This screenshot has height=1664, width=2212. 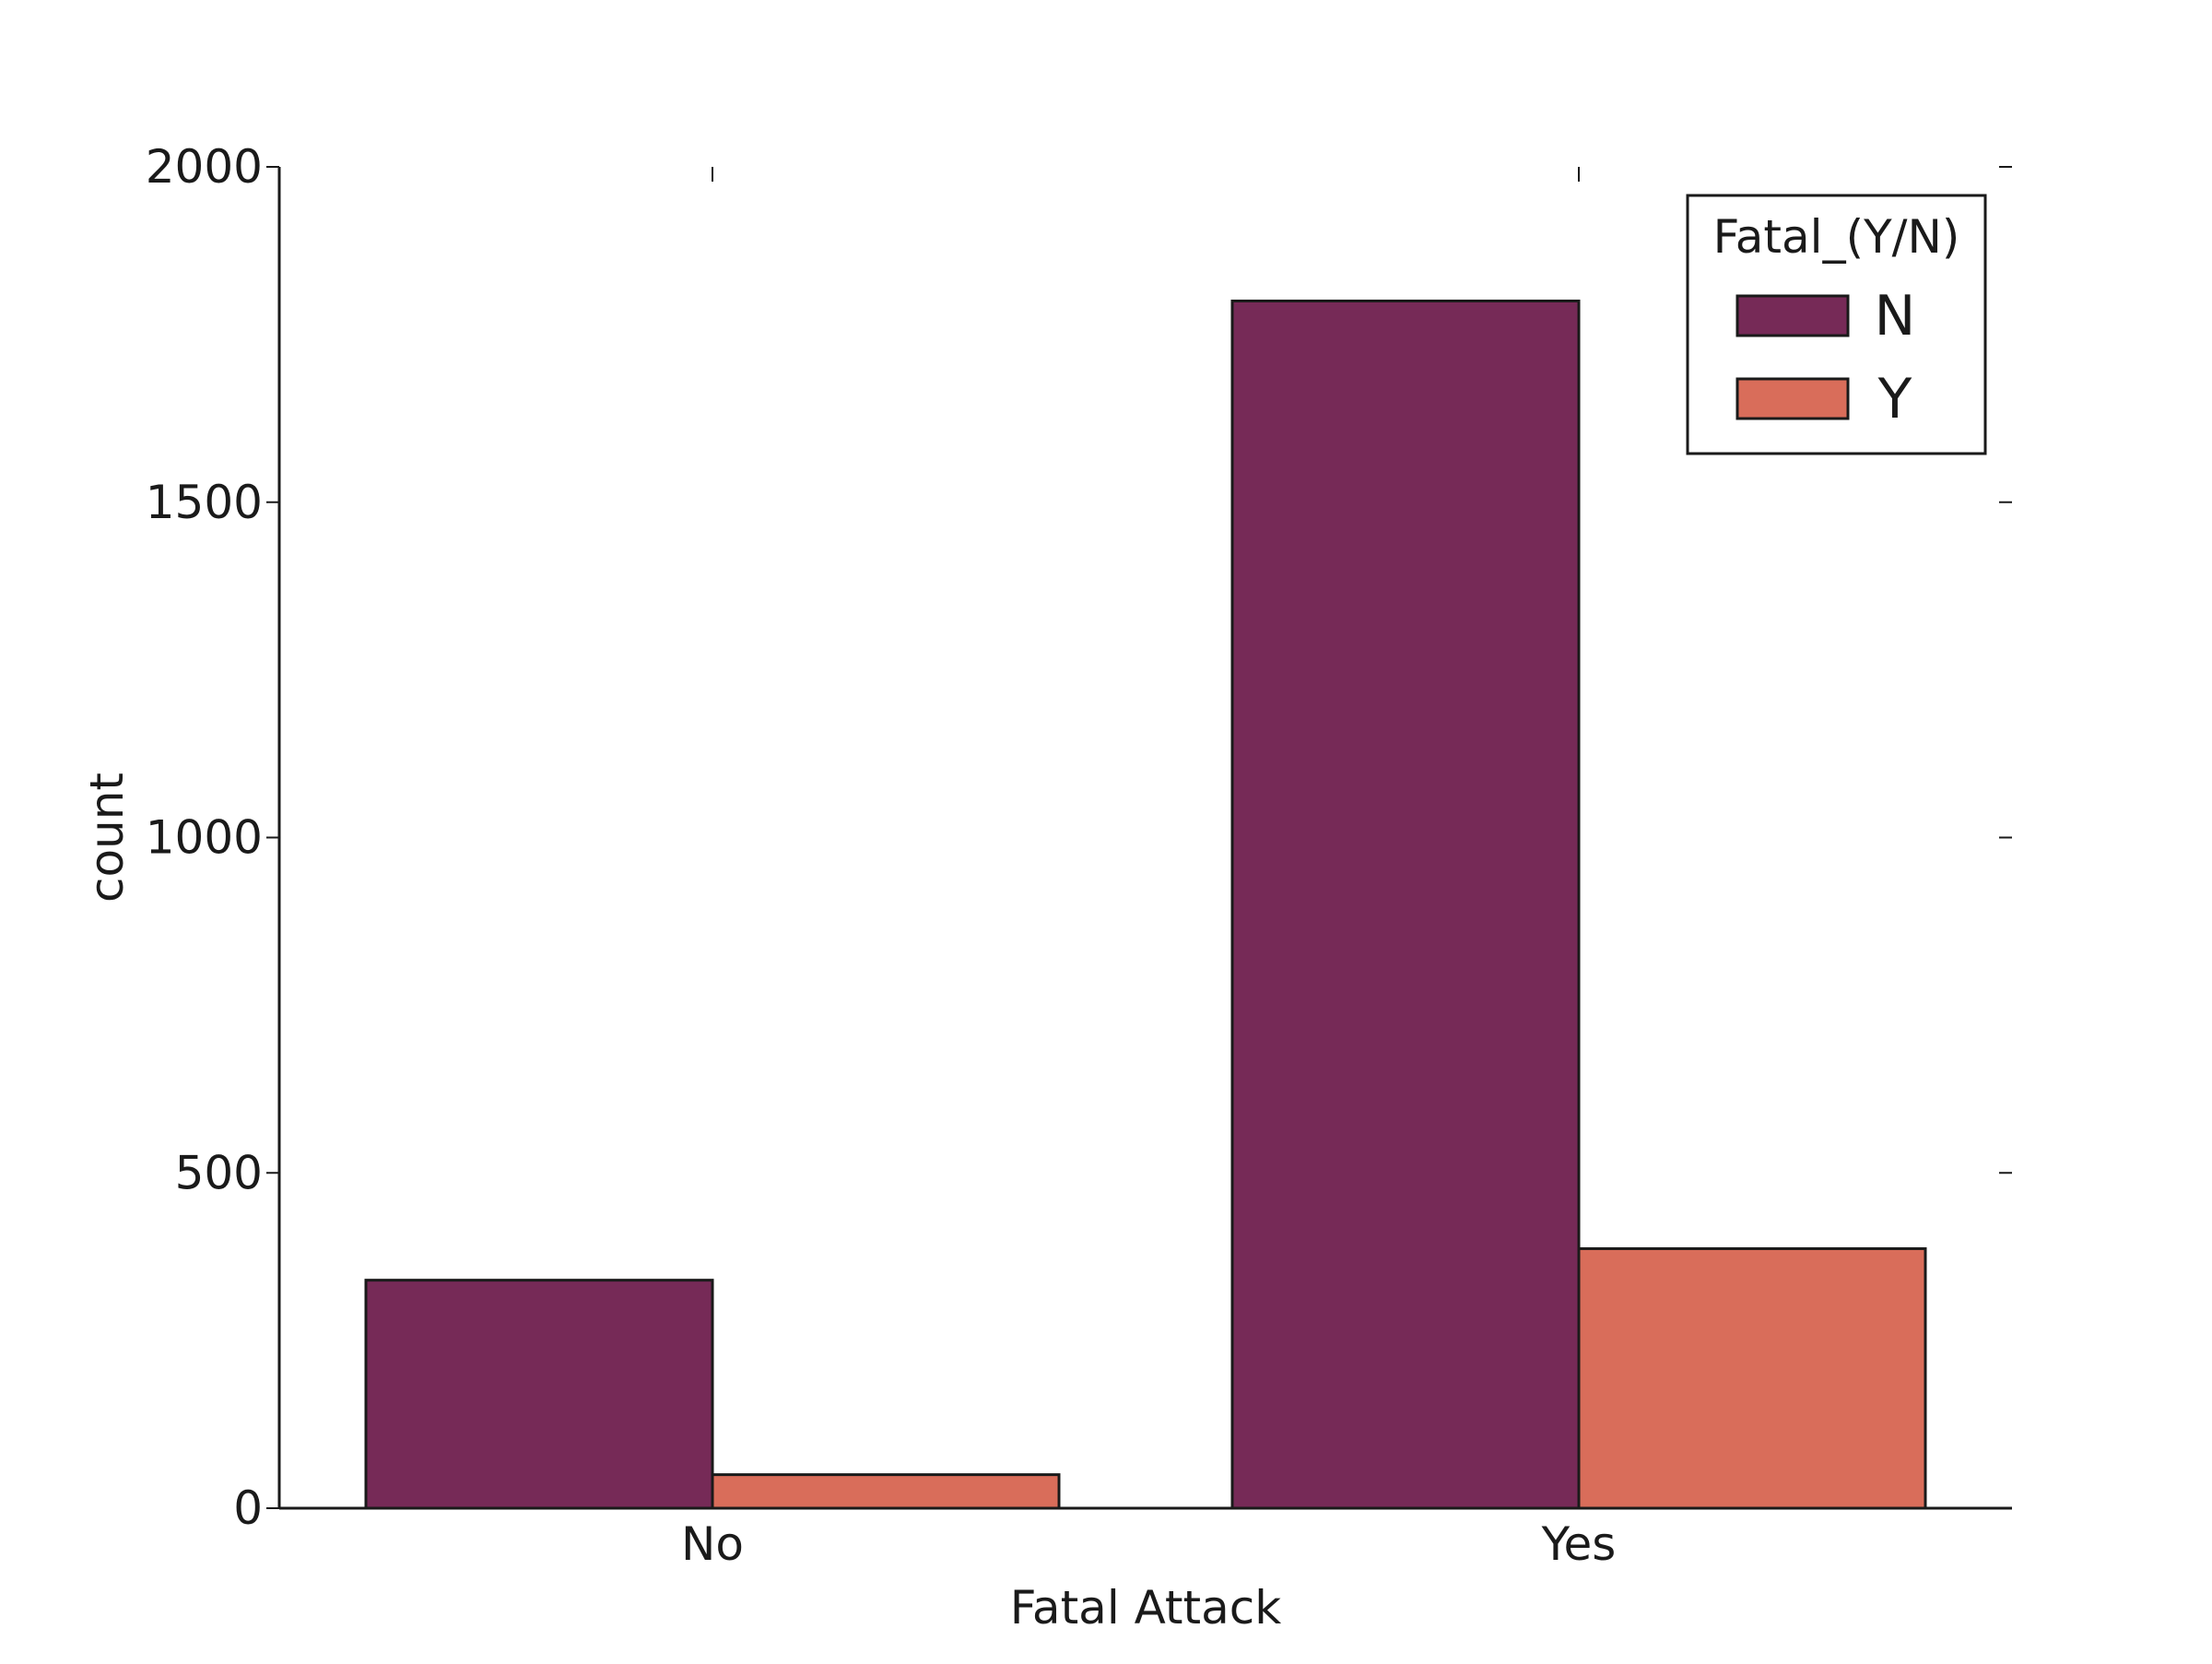 I want to click on y-tick-label: 0, so click(x=248, y=1508).